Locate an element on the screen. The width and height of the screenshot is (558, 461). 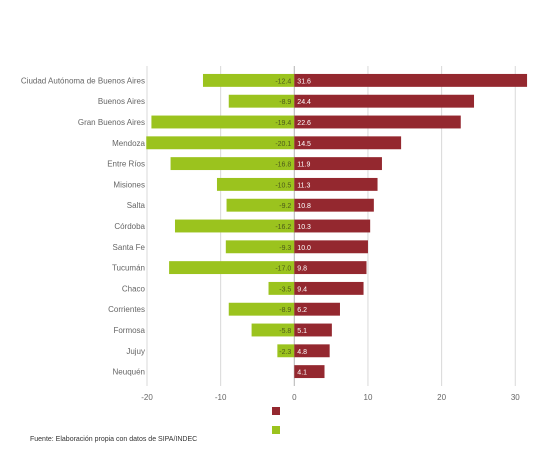
category-label: Corrientes is located at coordinates (126, 309).